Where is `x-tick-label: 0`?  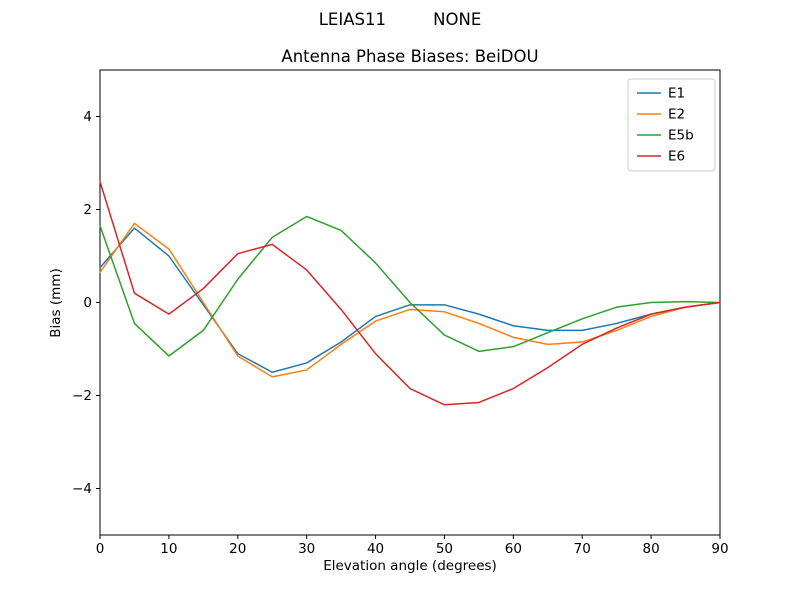
x-tick-label: 0 is located at coordinates (100, 549).